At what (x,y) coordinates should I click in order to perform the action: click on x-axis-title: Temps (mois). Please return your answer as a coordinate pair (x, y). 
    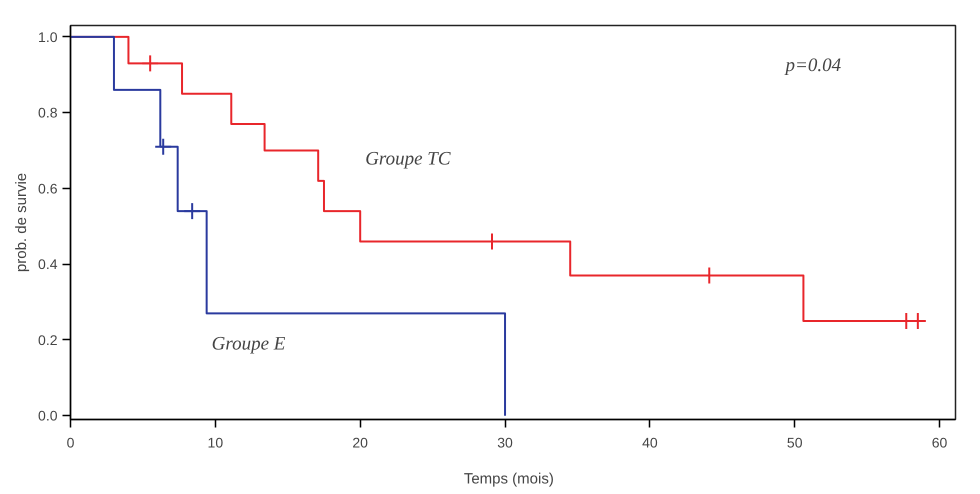
    Looking at the image, I should click on (509, 479).